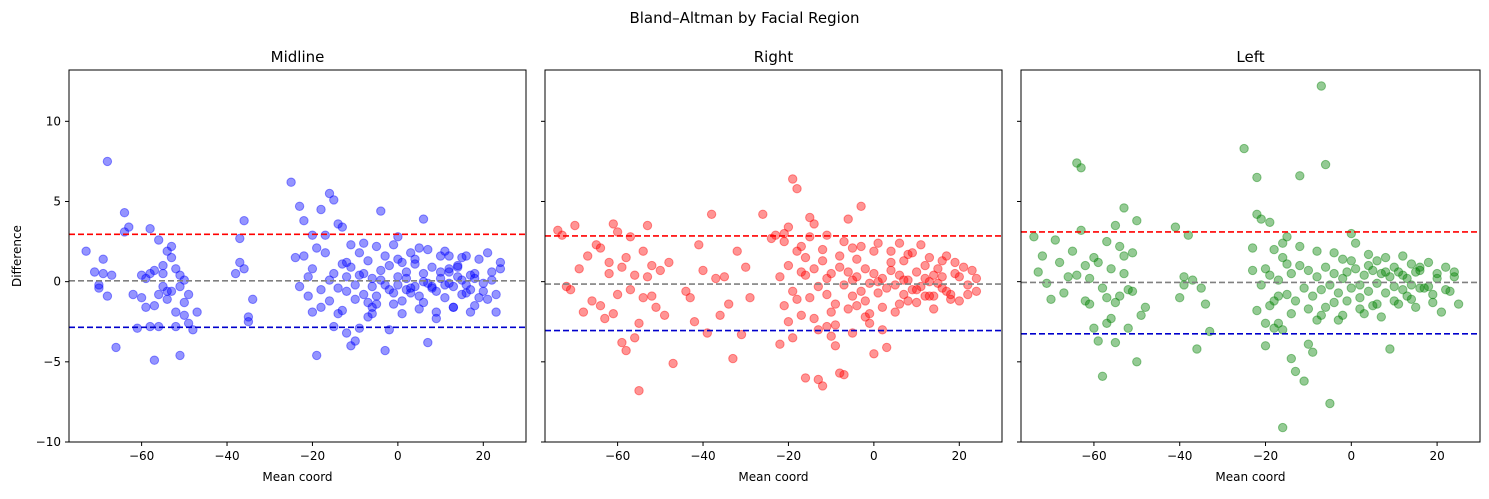 Image resolution: width=1489 pixels, height=499 pixels. Describe the element at coordinates (774, 57) in the screenshot. I see `subplot-title: Right` at that location.